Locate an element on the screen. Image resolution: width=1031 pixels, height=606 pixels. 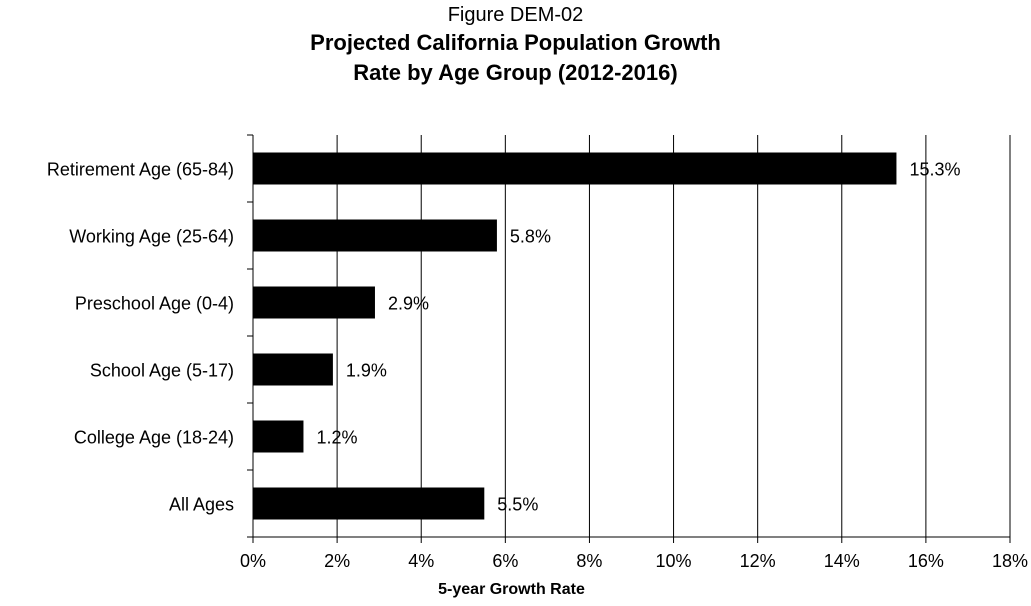
category-label-2: Preschool Age (0-4) is located at coordinates (154, 304).